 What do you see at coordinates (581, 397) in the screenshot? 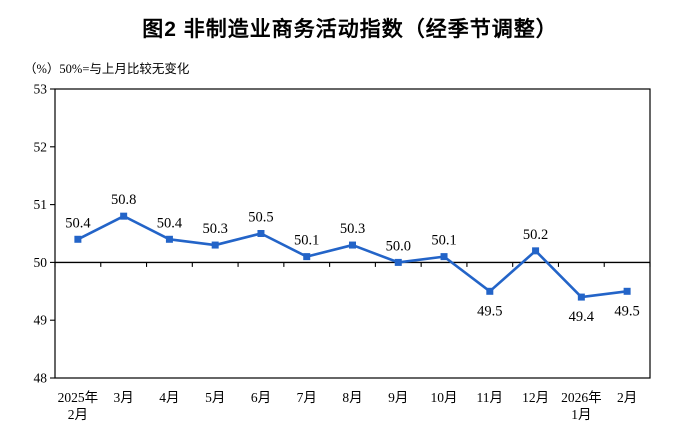
I see `svg-text: 2026年` at bounding box center [581, 397].